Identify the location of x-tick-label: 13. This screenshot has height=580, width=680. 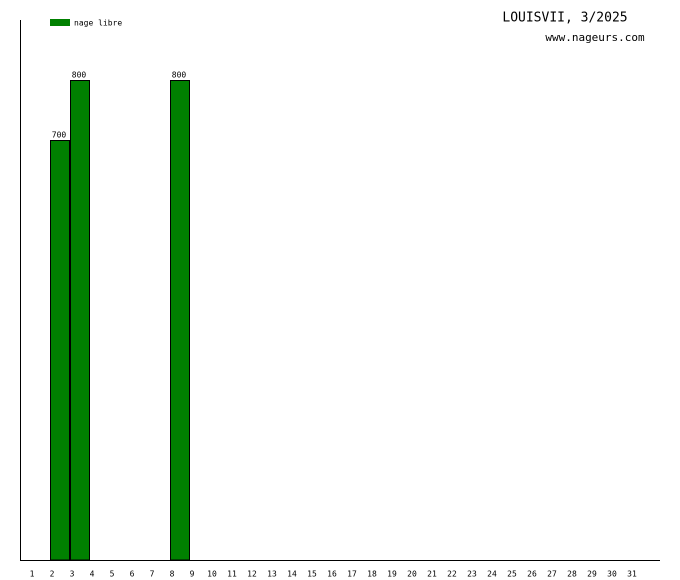
(272, 574).